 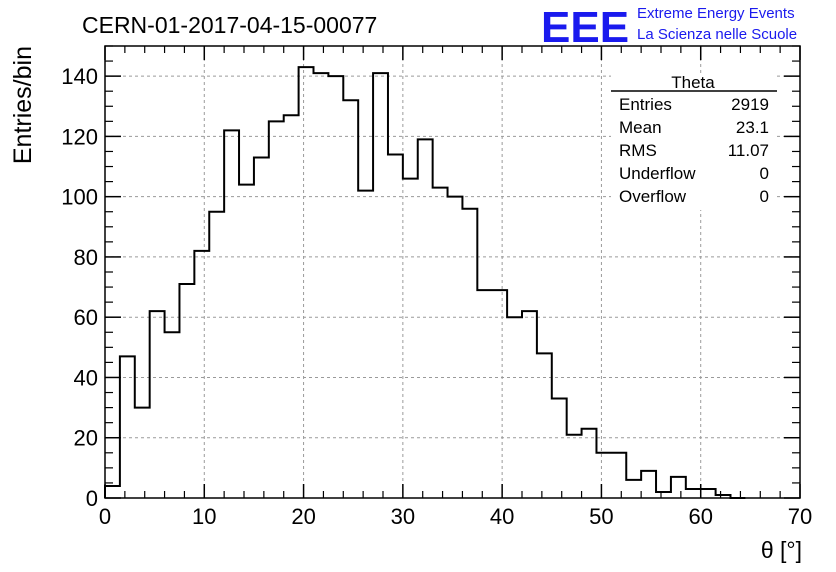 I want to click on y-tick-label: 100, so click(x=79, y=197).